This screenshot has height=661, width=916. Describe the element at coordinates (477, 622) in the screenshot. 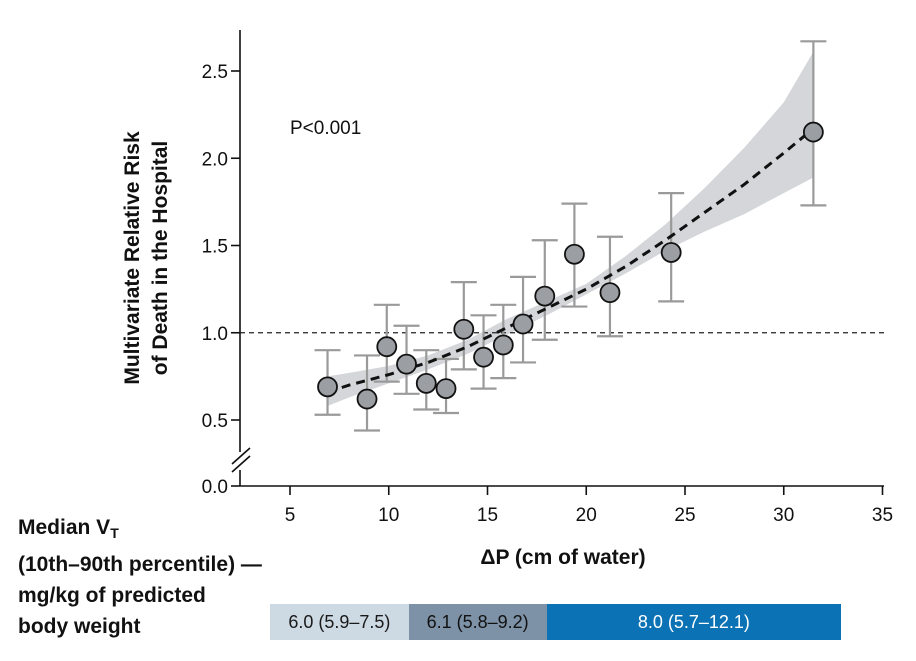

I see `vt-box-2: 6.1 (5.8–9.2)` at that location.